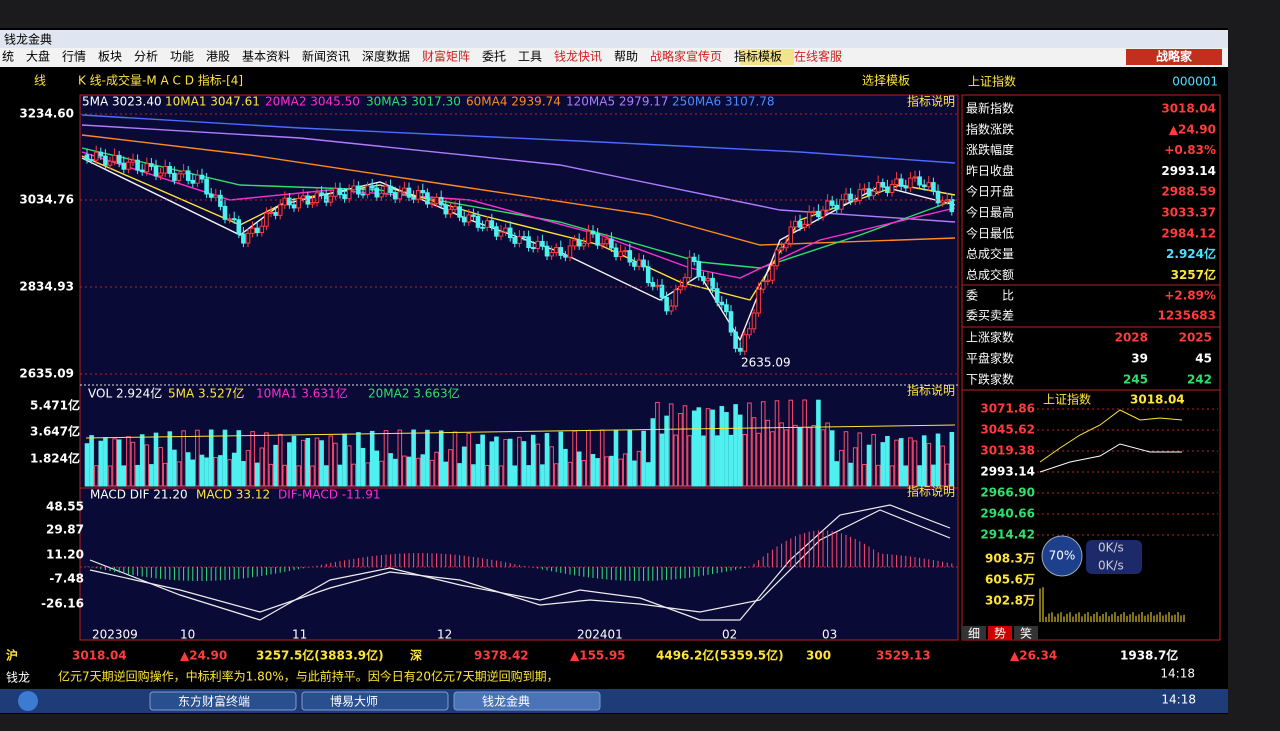 The width and height of the screenshot is (1280, 731). What do you see at coordinates (886, 81) in the screenshot?
I see `template: 选择模板` at bounding box center [886, 81].